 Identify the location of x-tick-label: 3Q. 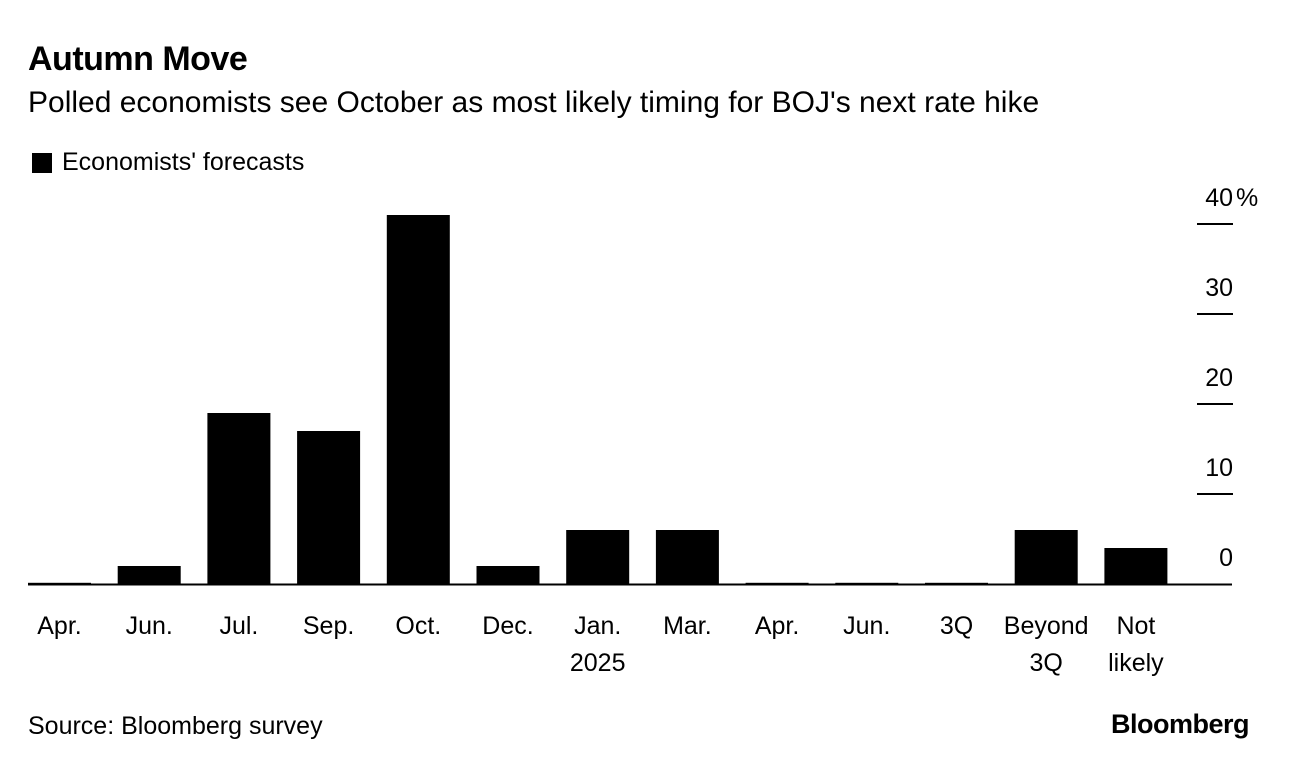
(956, 626).